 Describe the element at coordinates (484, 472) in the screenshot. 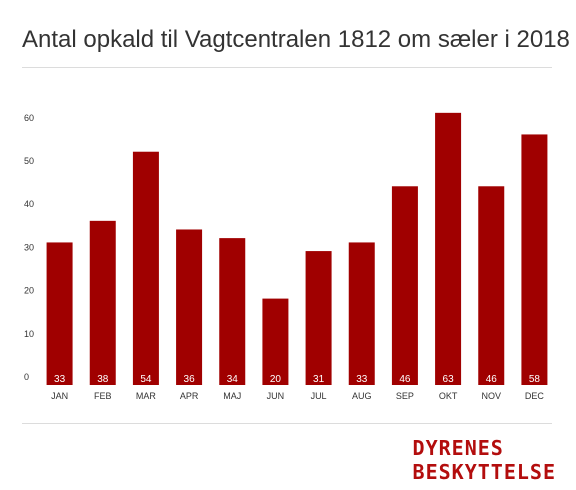

I see `brand-logo-line2: BESKYTTELSE` at that location.